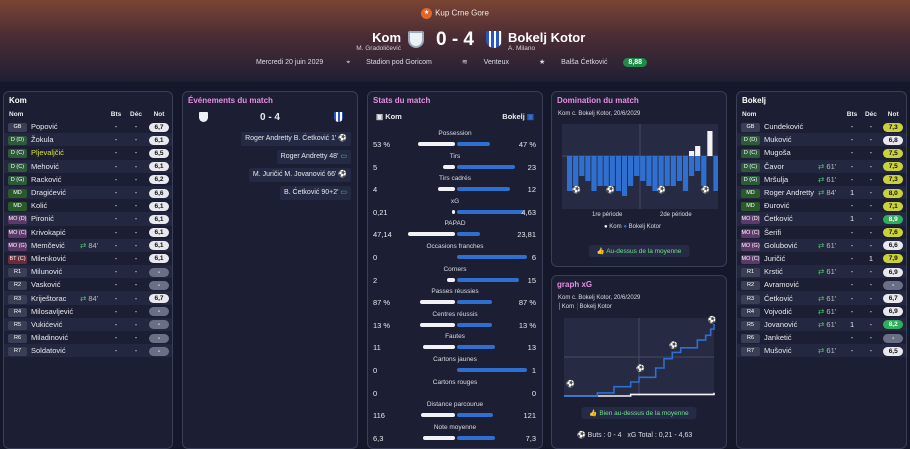 Image resolution: width=910 pixels, height=449 pixels. I want to click on stat-row: Note moyenne 6,3 7,3, so click(455, 435).